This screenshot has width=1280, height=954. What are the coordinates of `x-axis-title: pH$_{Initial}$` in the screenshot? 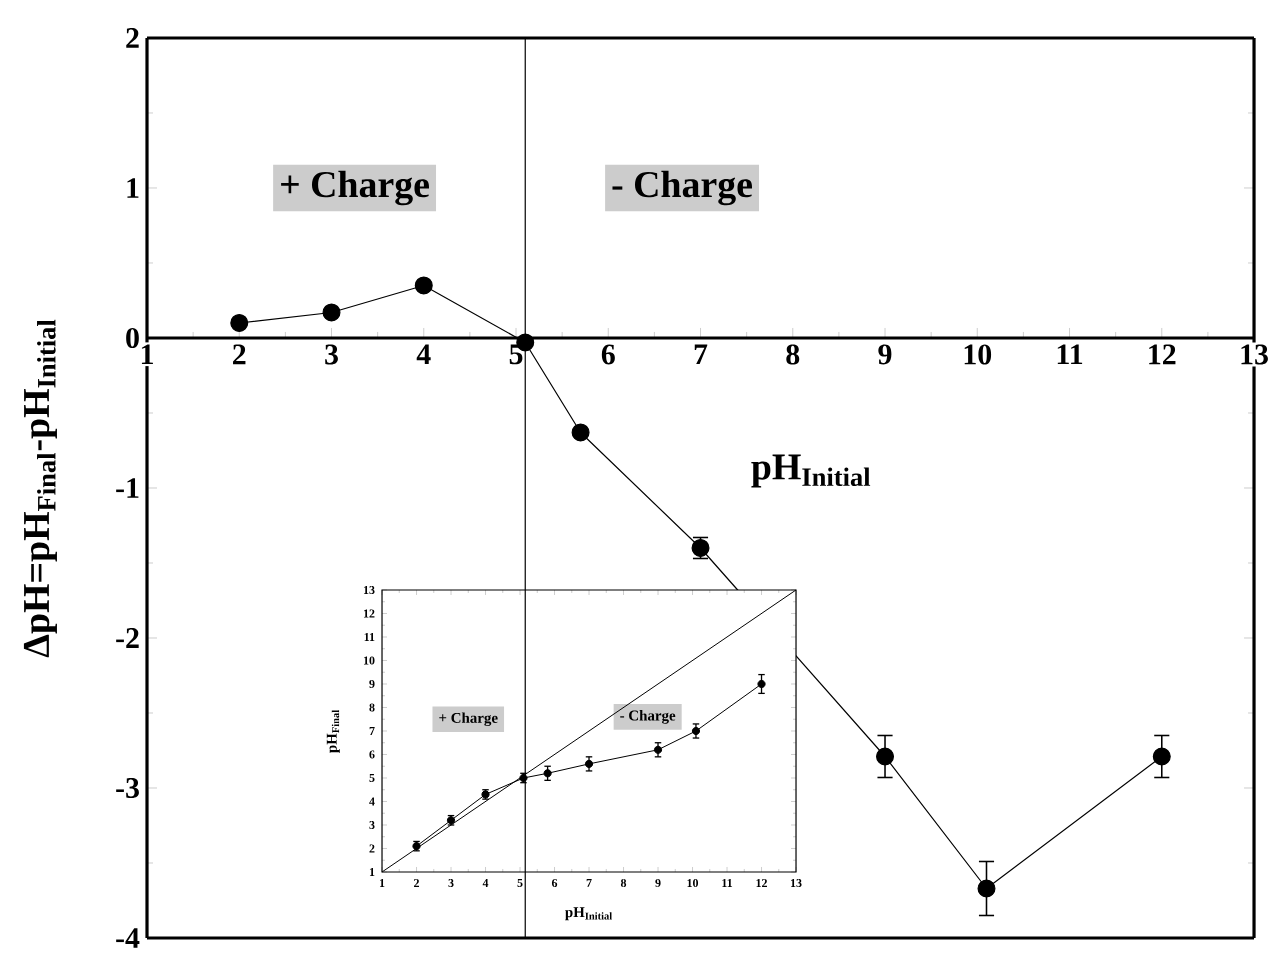 It's located at (811, 471).